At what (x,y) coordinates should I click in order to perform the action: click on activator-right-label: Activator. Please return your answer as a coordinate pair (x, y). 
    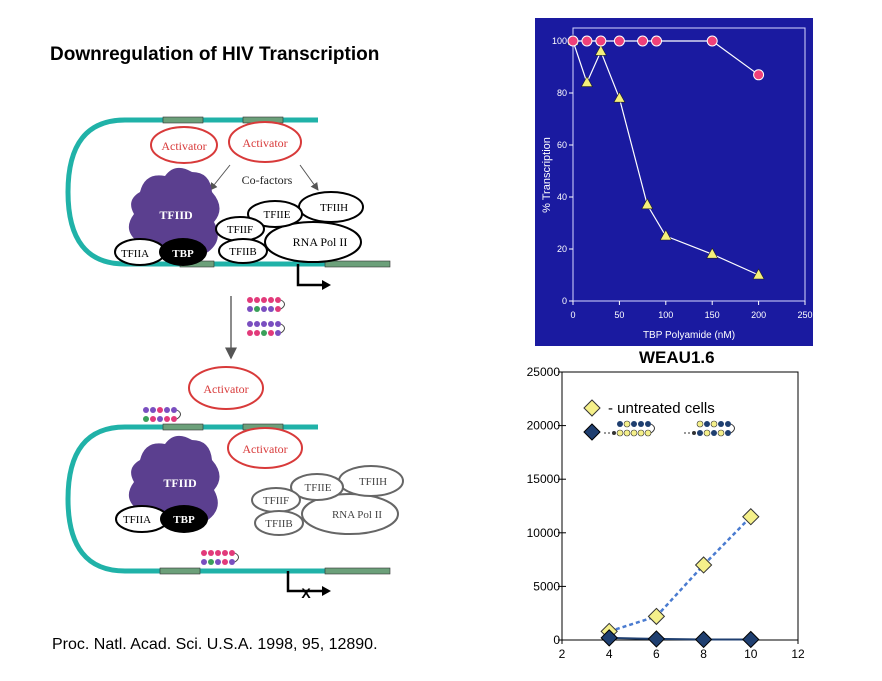
    Looking at the image, I should click on (264, 143).